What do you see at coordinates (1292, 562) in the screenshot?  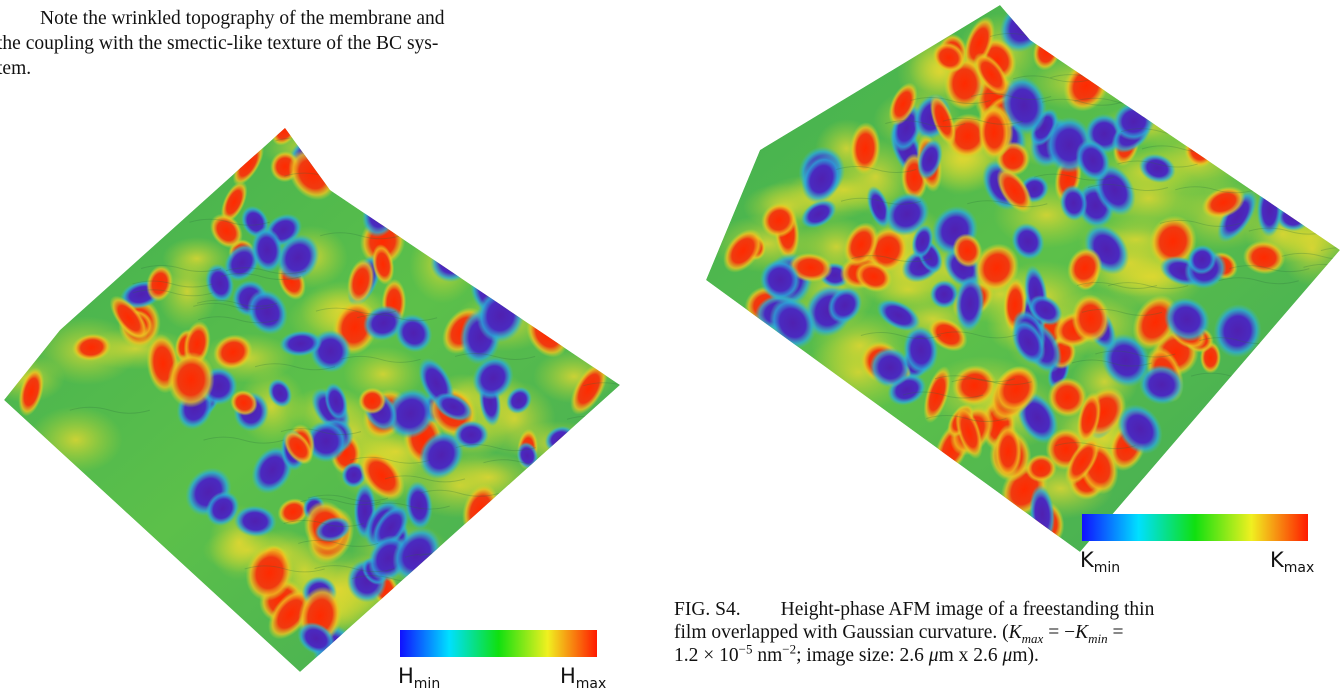 I see `colorbar-max-label: Kmax` at bounding box center [1292, 562].